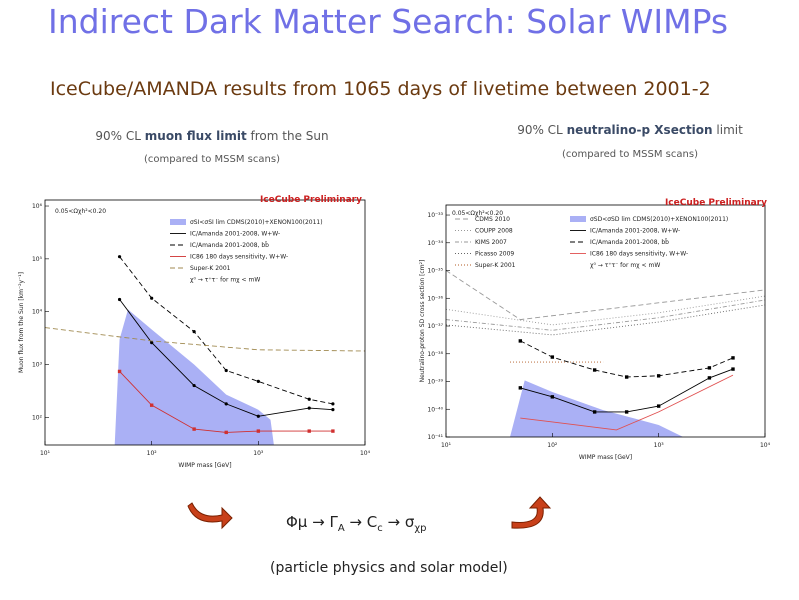 The image size is (799, 600). I want to click on chart-heading: 90% CL muon flux limit from the Sun, so click(211, 136).